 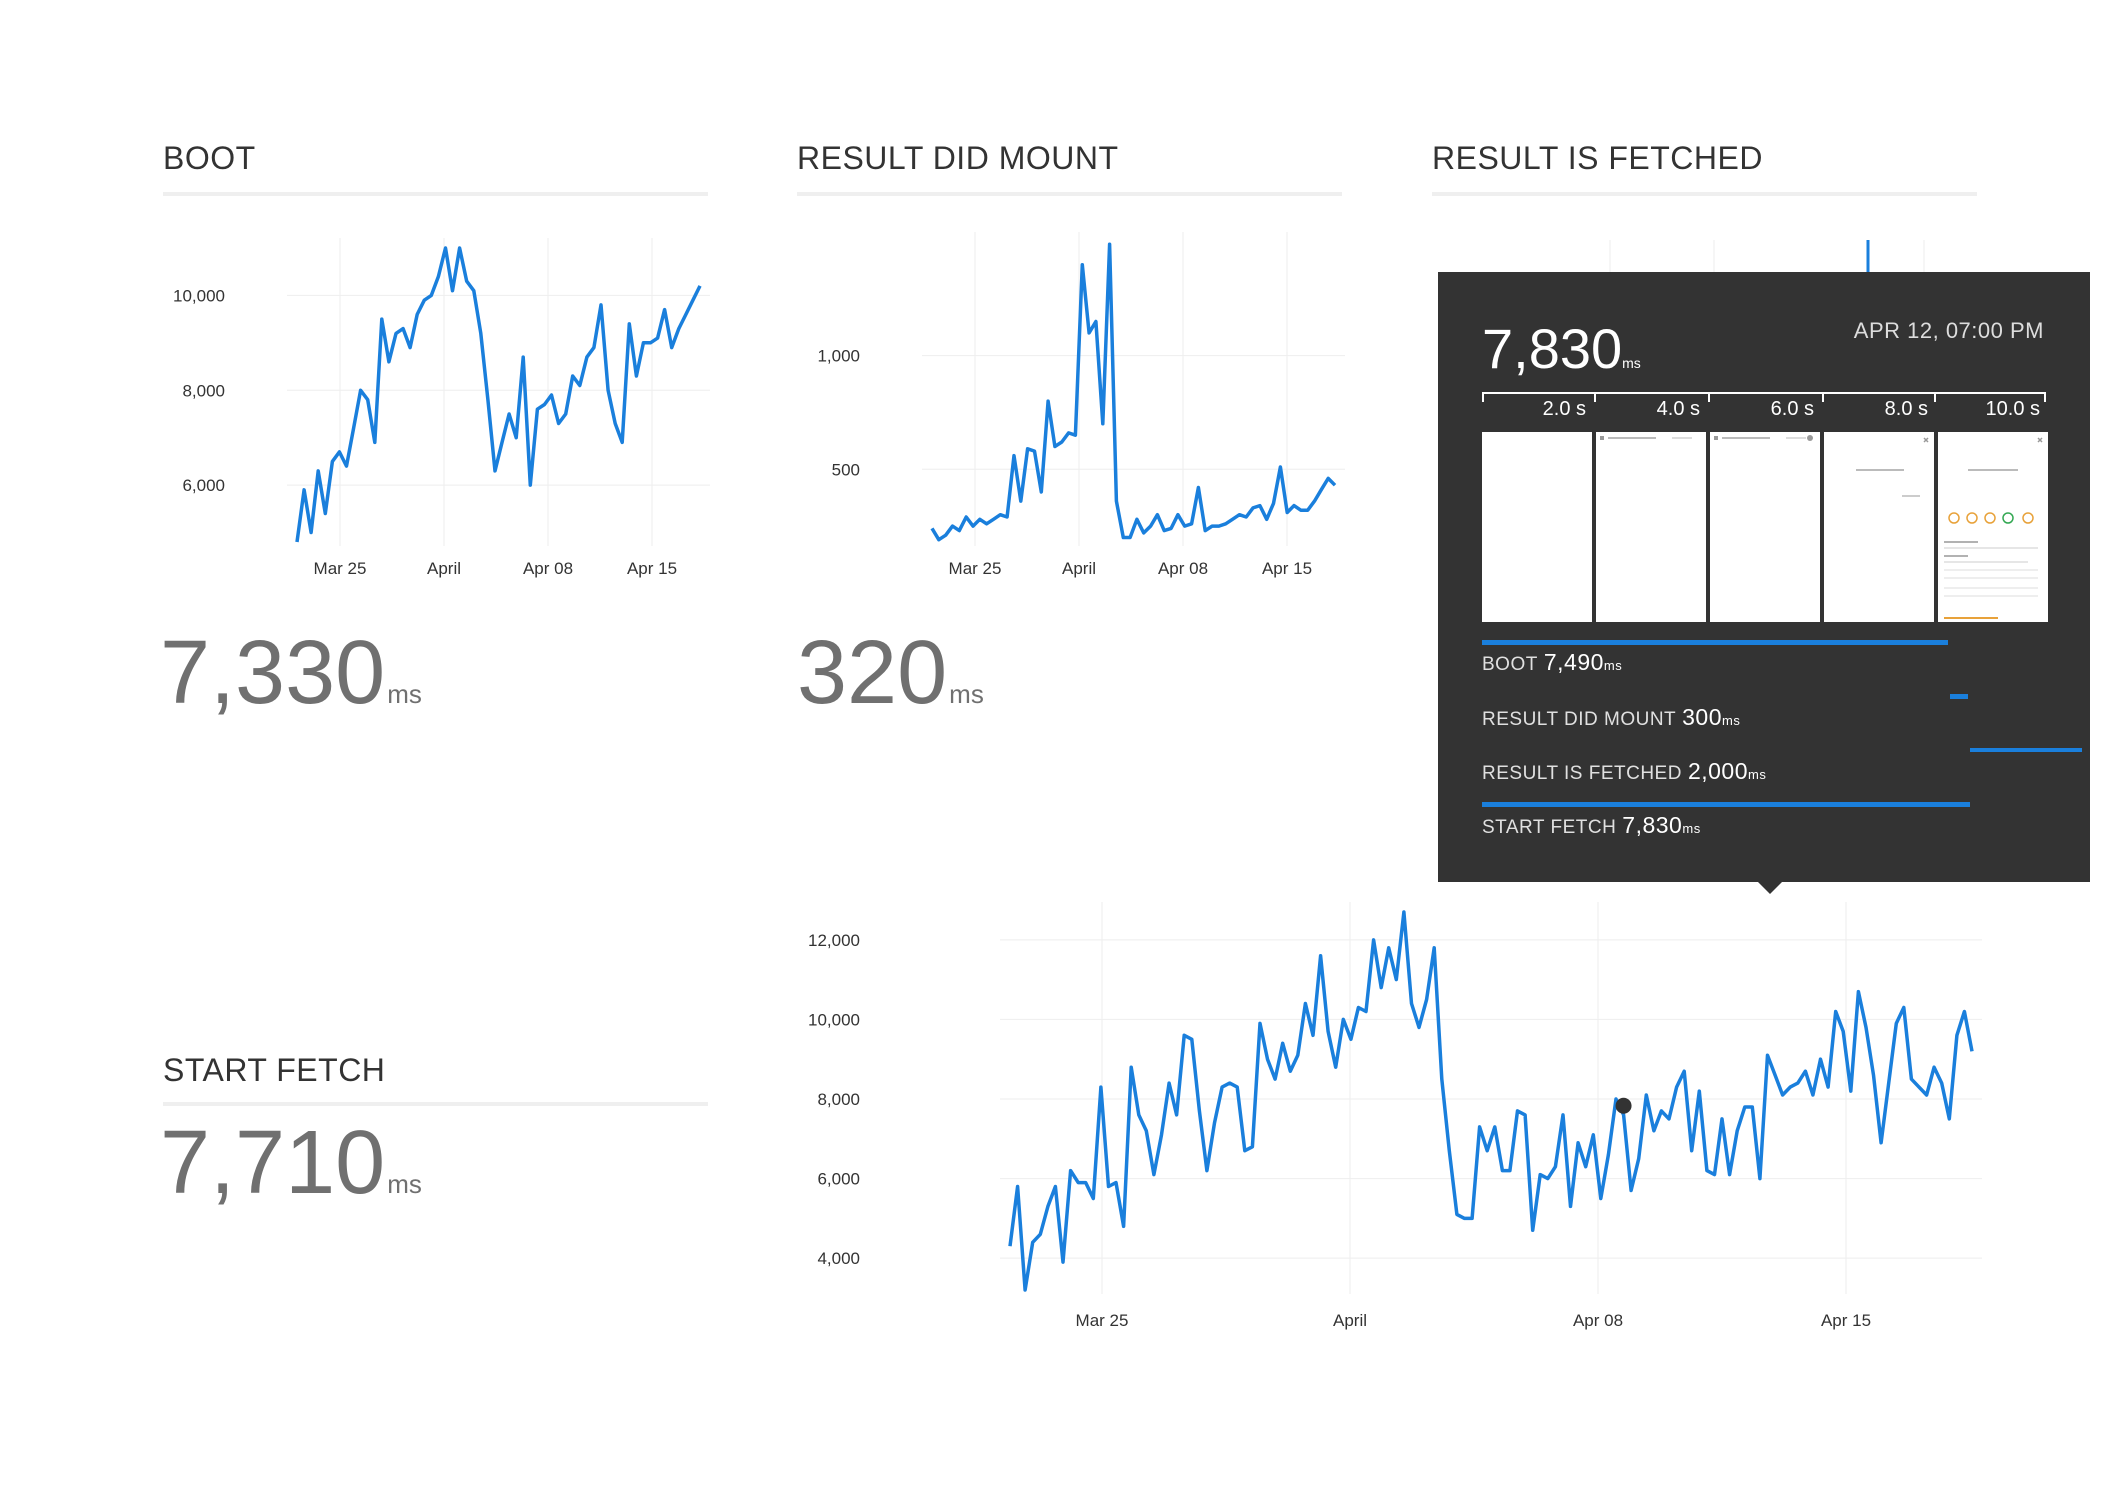 I want to click on y-tick-label: 500, so click(x=846, y=469).